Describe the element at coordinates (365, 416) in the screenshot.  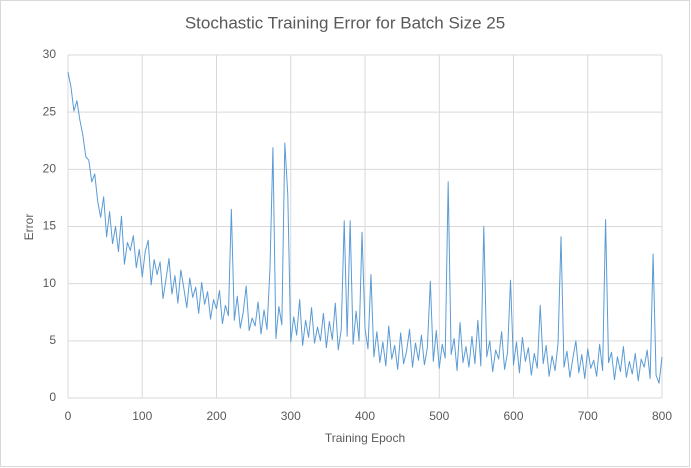
I see `x-tick-label: 400` at that location.